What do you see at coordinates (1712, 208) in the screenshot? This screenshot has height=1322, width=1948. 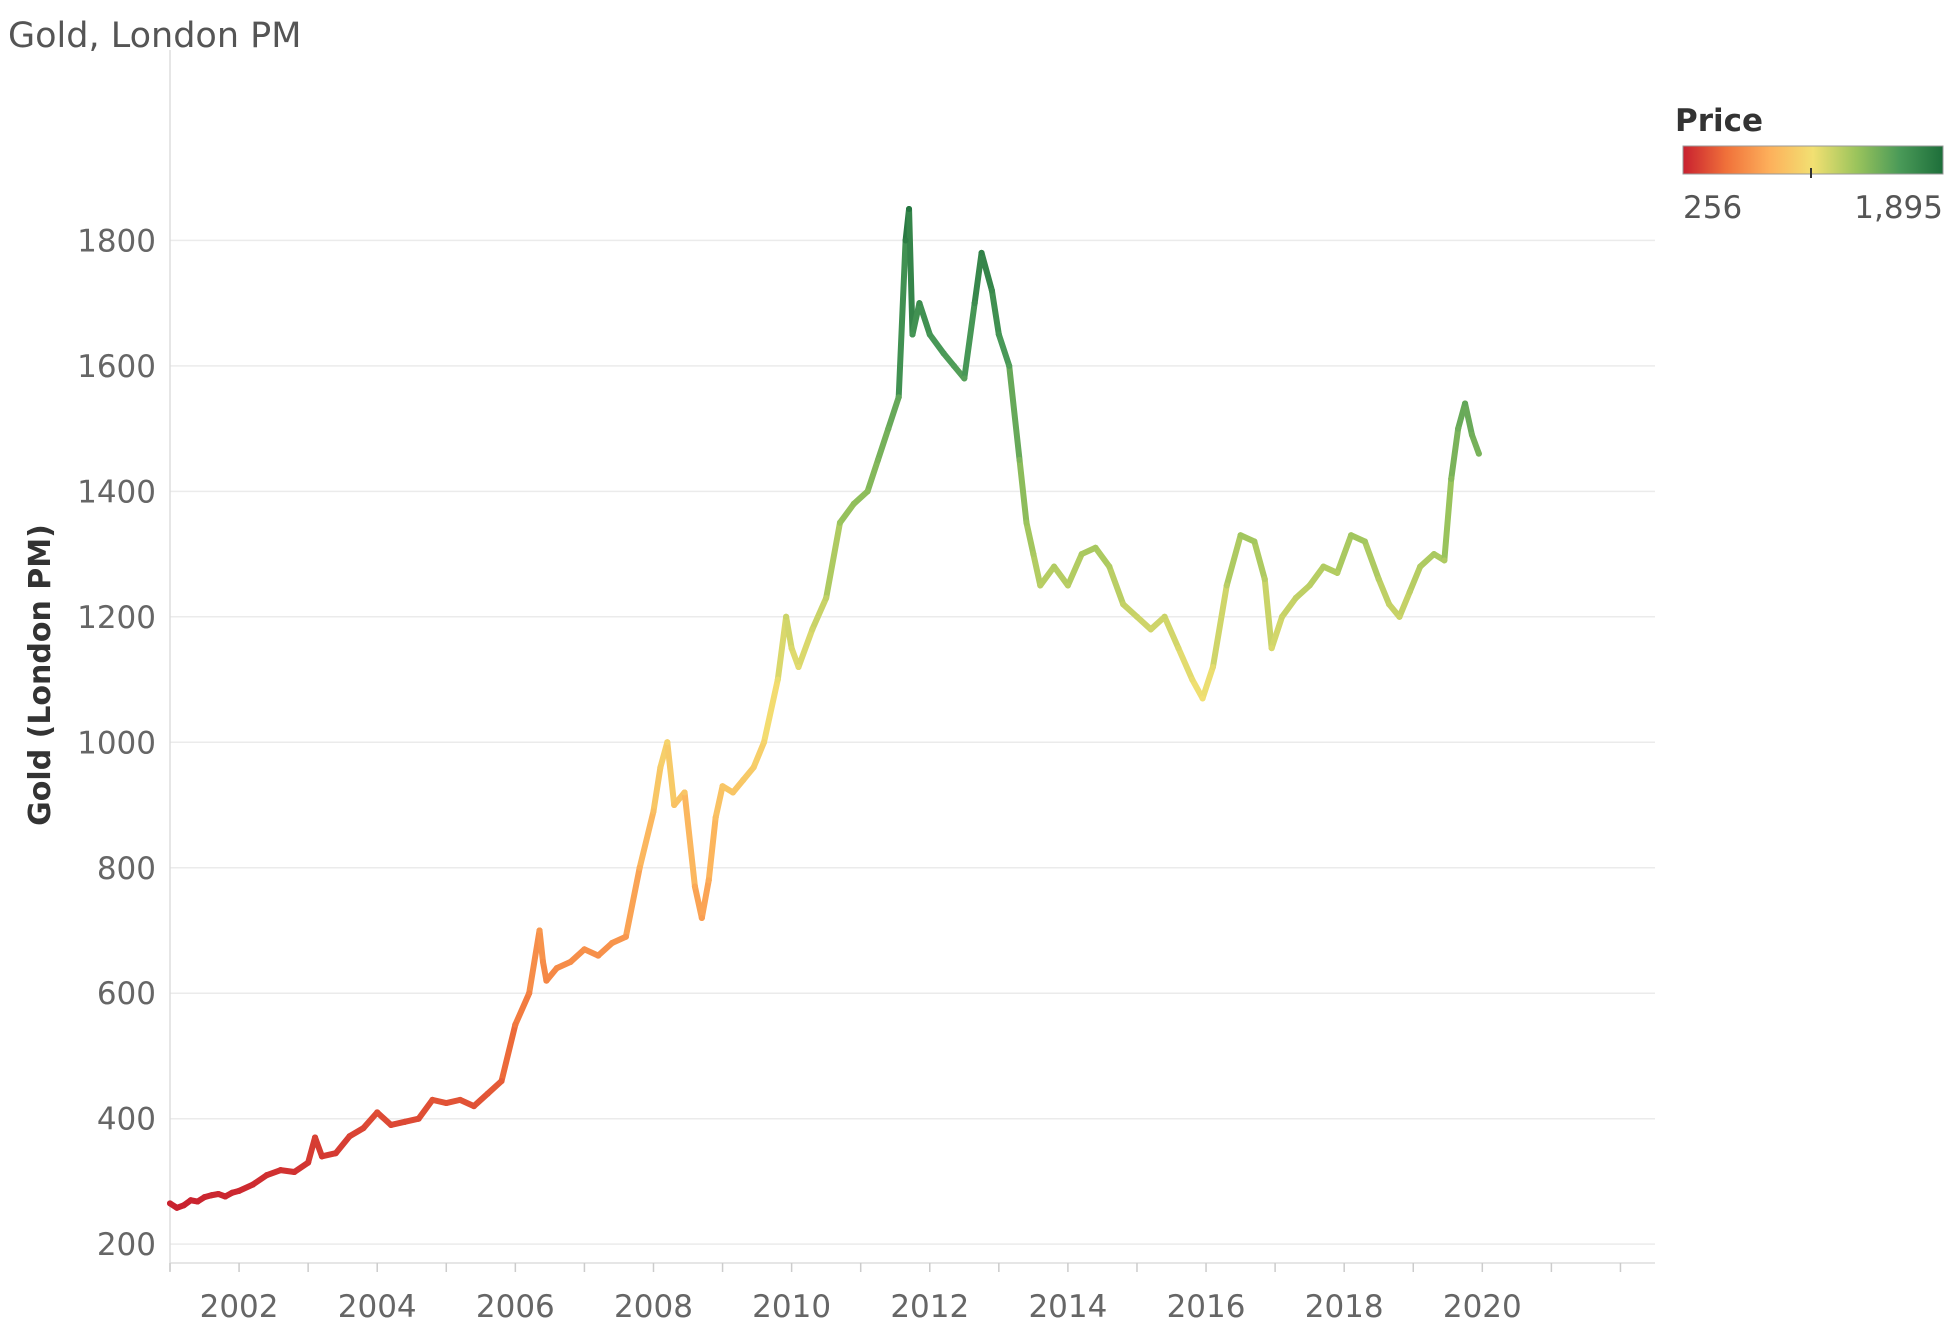 I see `legend-min-label: 256` at bounding box center [1712, 208].